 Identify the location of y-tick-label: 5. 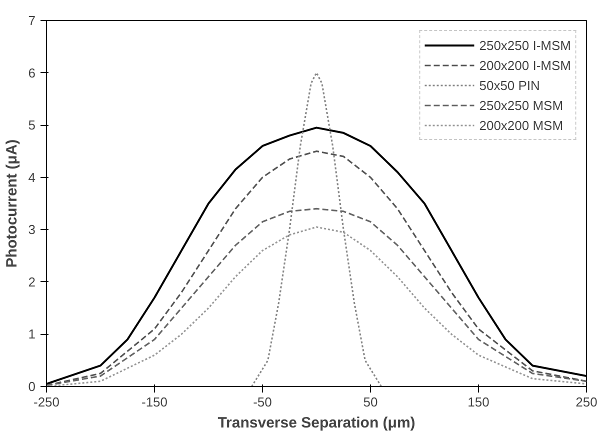
(32, 125).